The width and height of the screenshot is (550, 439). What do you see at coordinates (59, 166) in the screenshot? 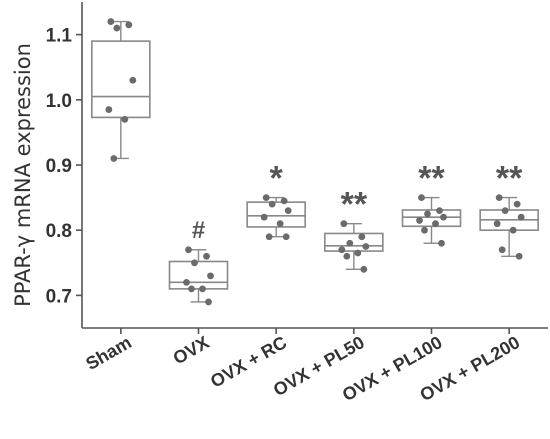
I see `y-tick-label: 0.9` at bounding box center [59, 166].